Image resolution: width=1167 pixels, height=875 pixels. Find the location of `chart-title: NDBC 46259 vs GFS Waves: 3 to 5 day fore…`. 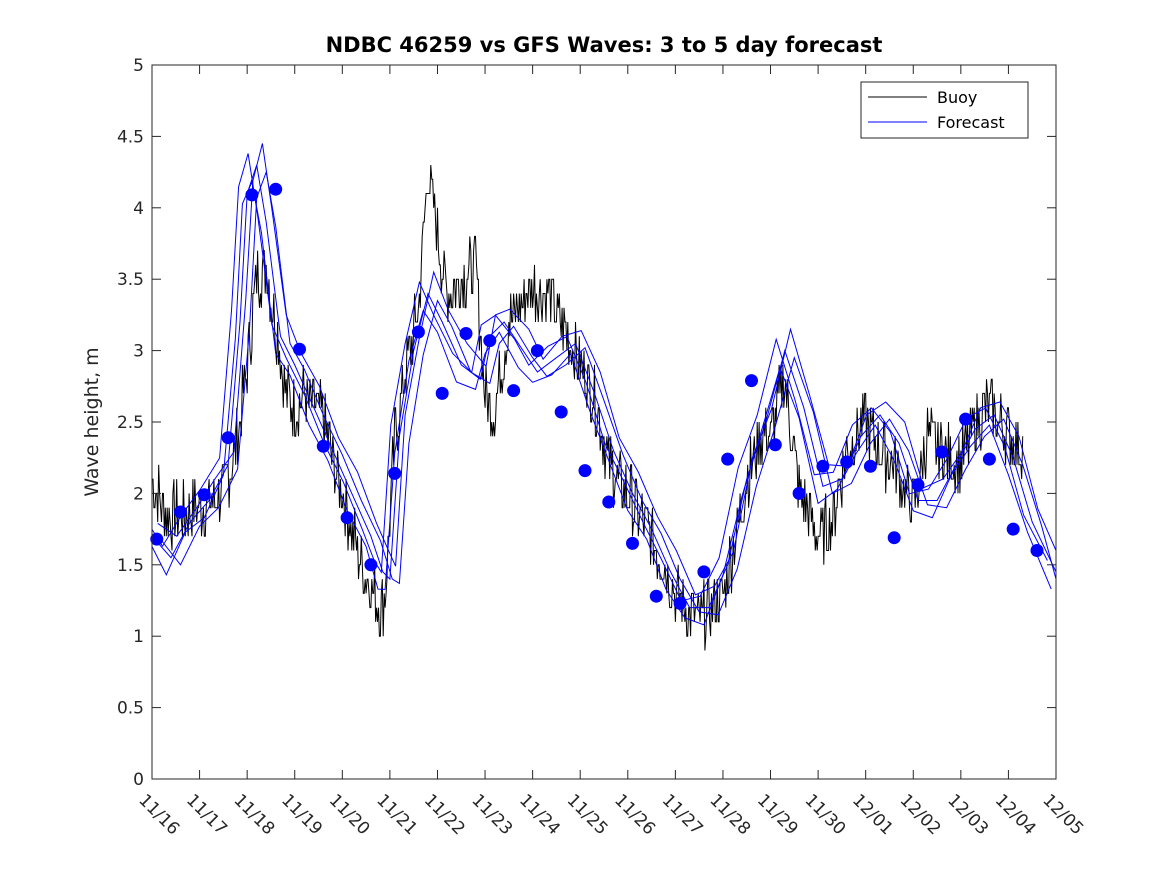

chart-title: NDBC 46259 vs GFS Waves: 3 to 5 day fore… is located at coordinates (604, 45).